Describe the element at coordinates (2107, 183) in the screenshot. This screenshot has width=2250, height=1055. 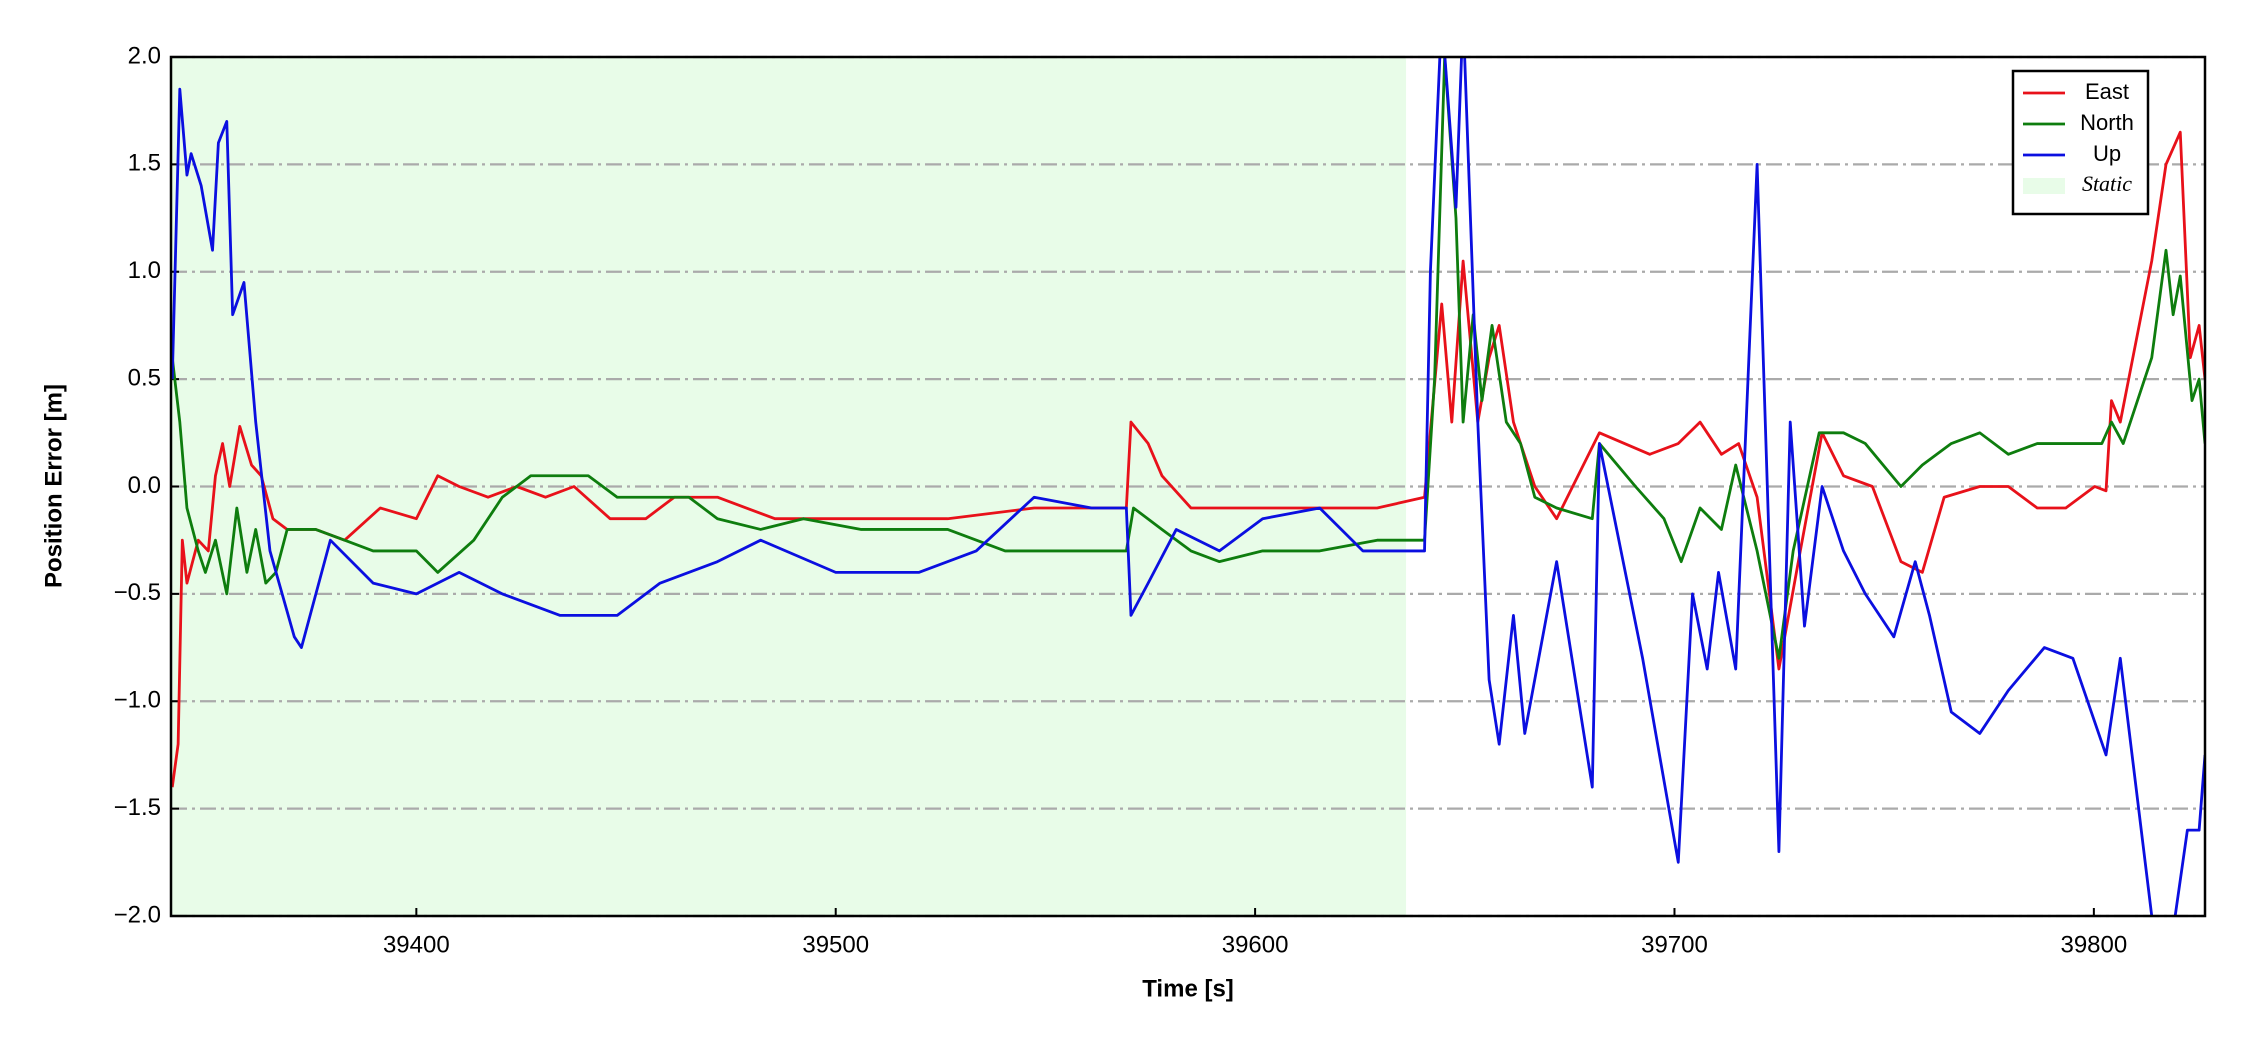
I see `legend-label: Static` at that location.